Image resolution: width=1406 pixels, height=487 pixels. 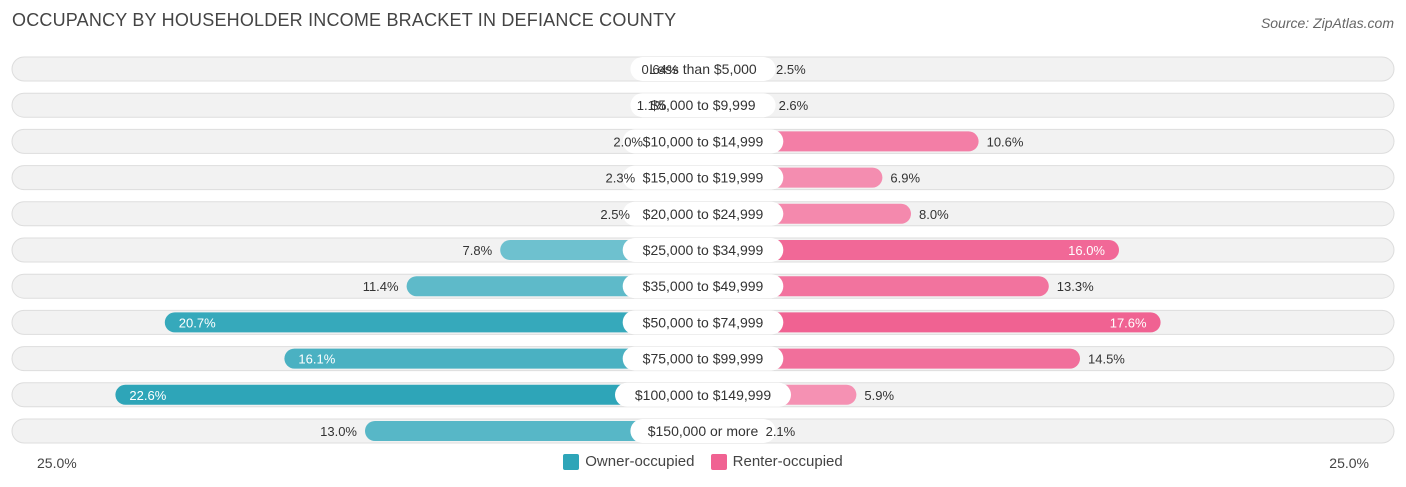 I want to click on renter-value-label: 8.0%, so click(x=934, y=214).